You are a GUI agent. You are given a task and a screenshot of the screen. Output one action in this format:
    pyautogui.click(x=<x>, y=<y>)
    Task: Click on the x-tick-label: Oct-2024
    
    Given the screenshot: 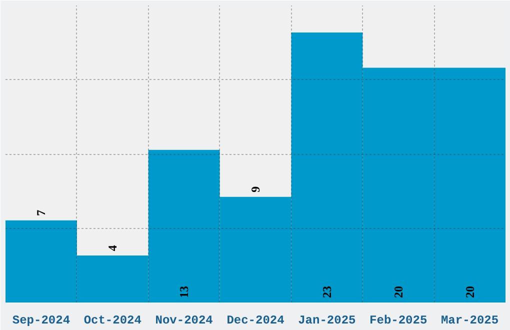 What is the action you would take?
    pyautogui.click(x=113, y=321)
    